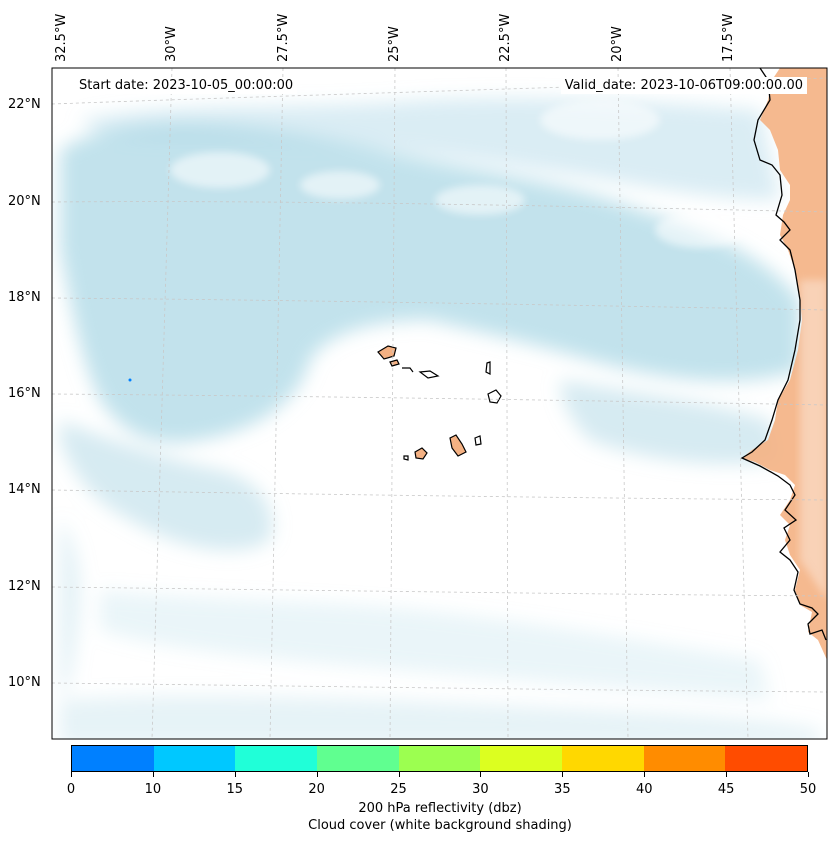 The width and height of the screenshot is (837, 843). I want to click on cape-verde-islands, so click(439, 403).